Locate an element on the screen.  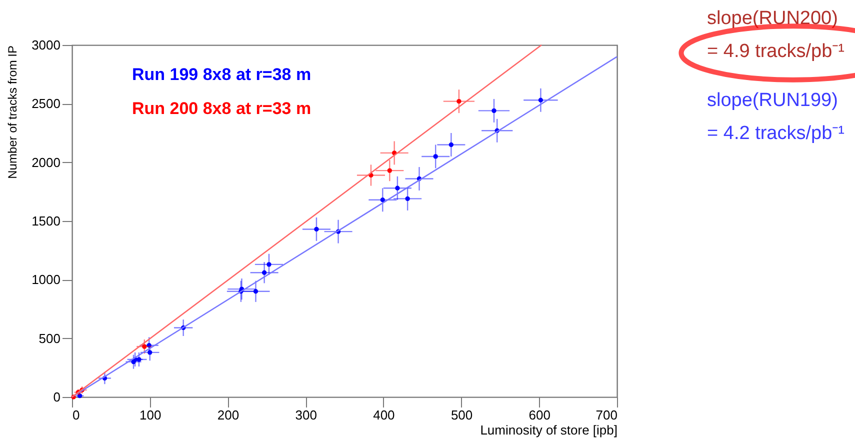
x-tick-label: 400 is located at coordinates (384, 415).